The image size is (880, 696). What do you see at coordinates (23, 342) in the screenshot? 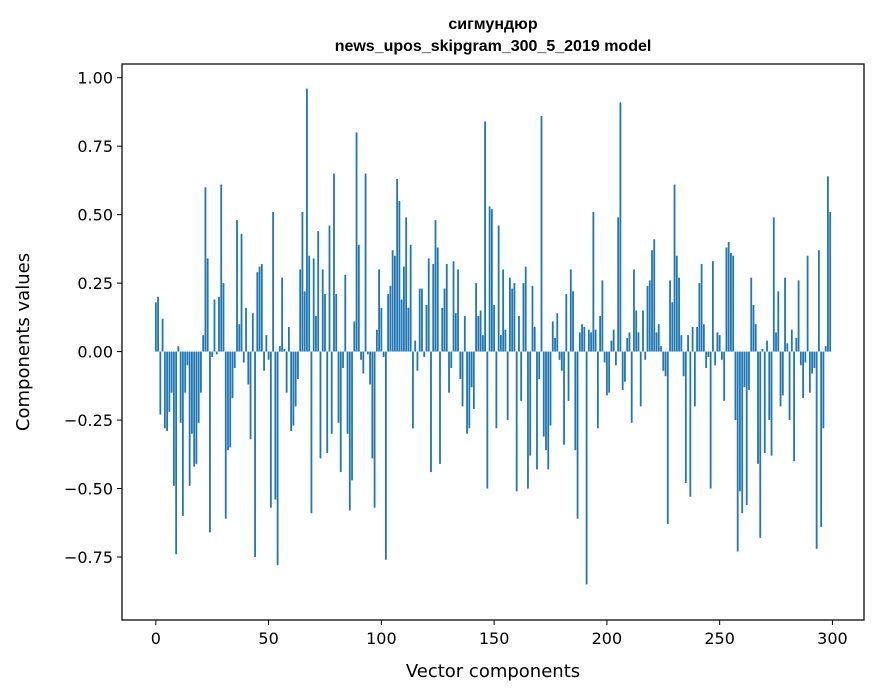
I see `y-axis-label: Components values` at bounding box center [23, 342].